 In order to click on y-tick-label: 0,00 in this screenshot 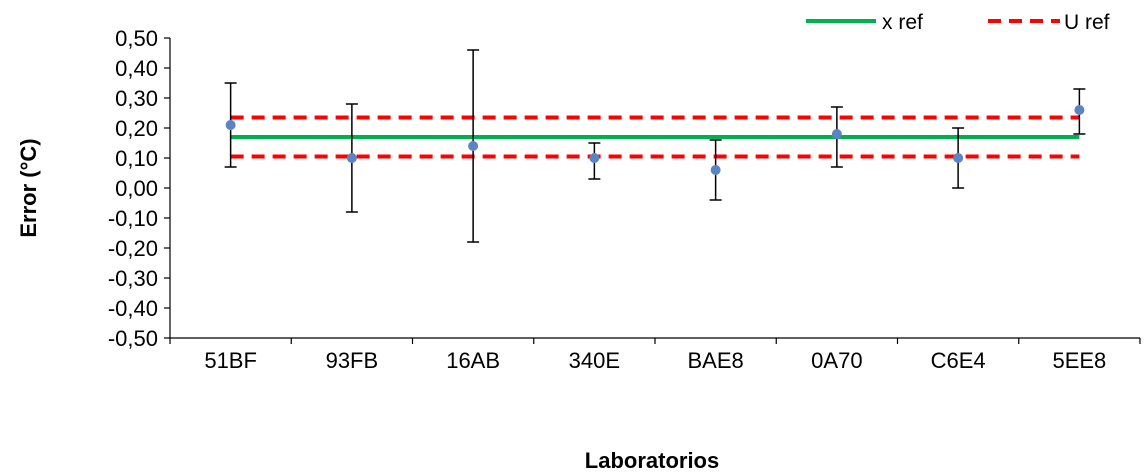, I will do `click(136, 188)`.